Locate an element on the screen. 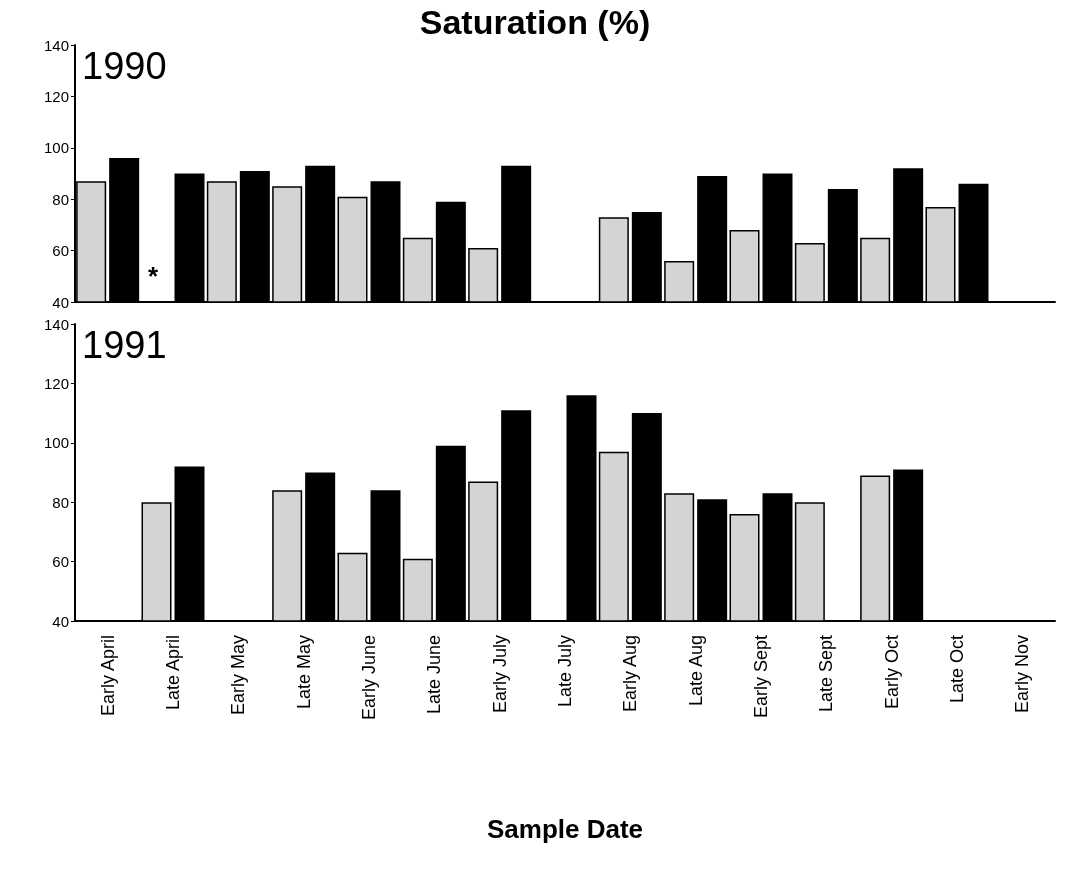  x-tick-label: Early April is located at coordinates (107, 676).